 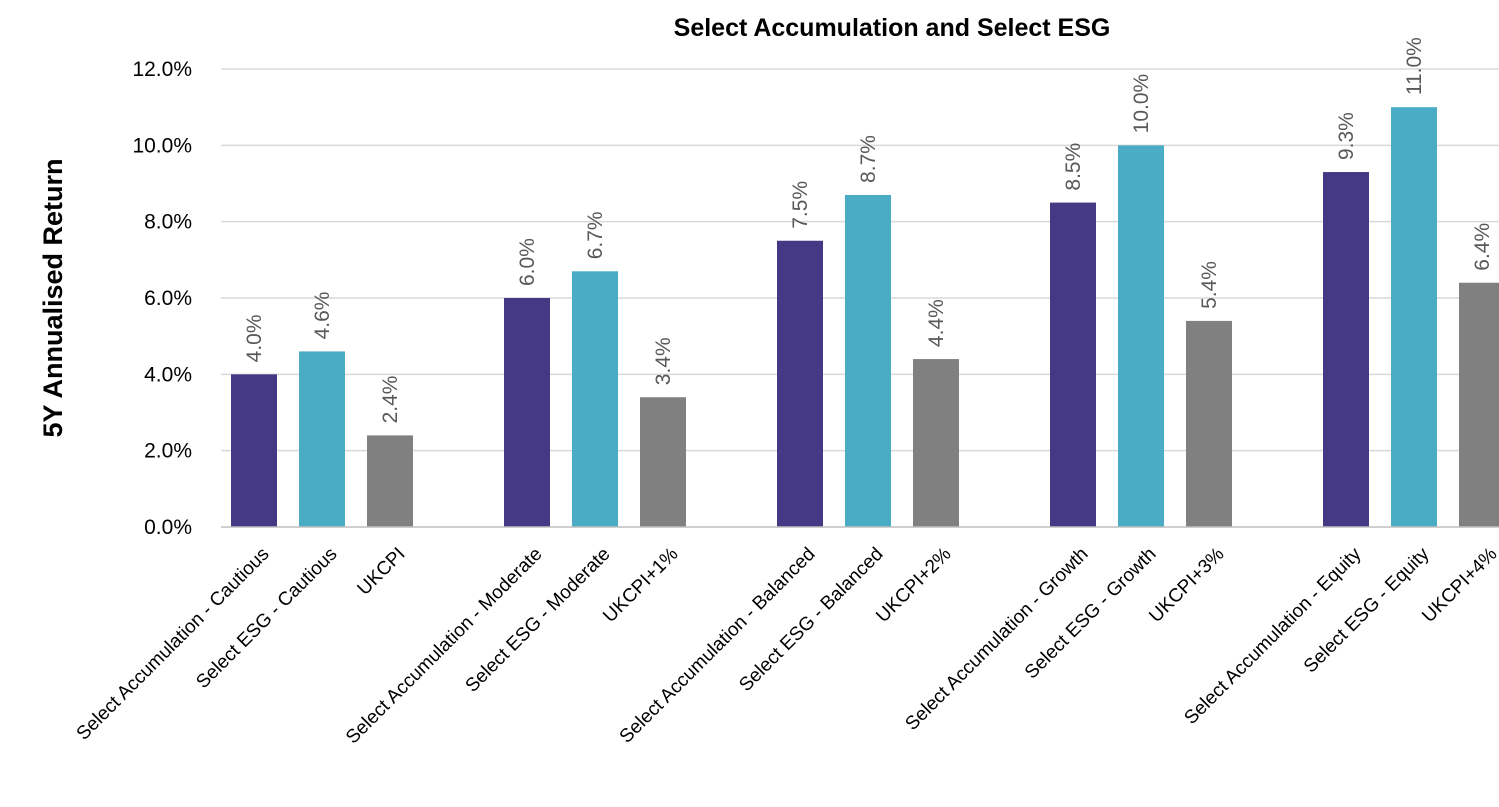 What do you see at coordinates (162, 145) in the screenshot?
I see `y-tick-label: 10.0%` at bounding box center [162, 145].